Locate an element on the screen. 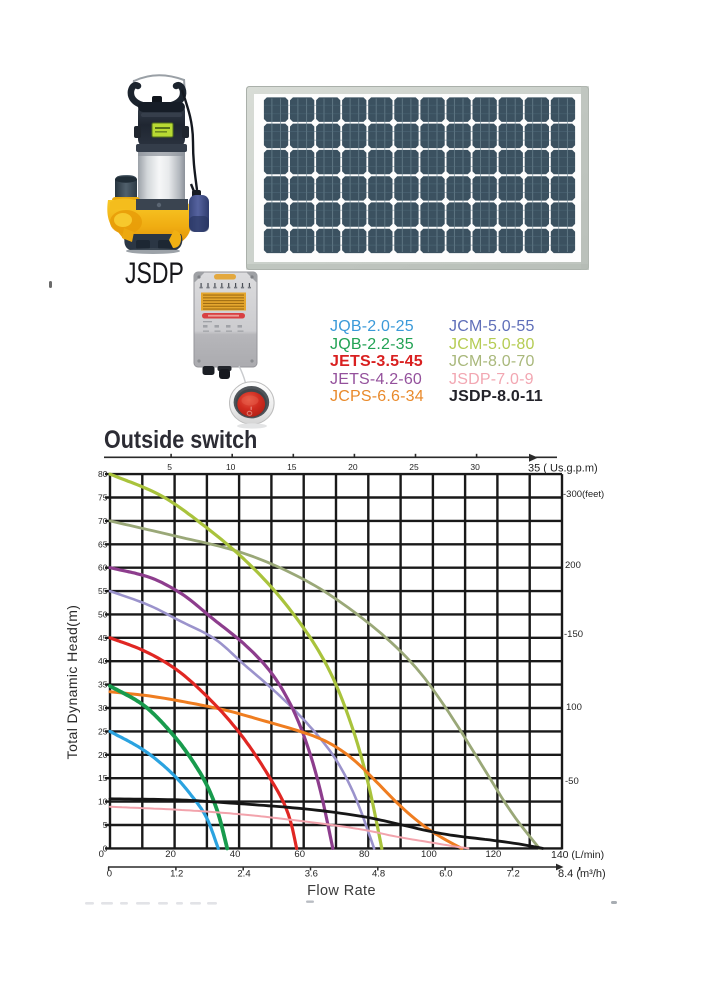 Image resolution: width=709 pixels, height=992 pixels. svg-text: 120 is located at coordinates (493, 854).